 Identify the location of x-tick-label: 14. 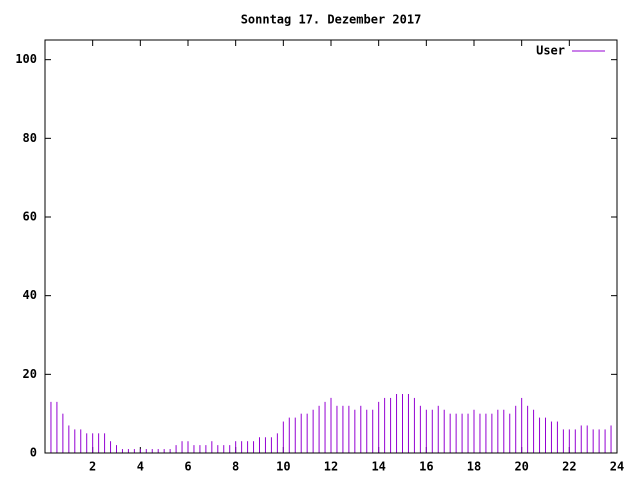
(378, 467).